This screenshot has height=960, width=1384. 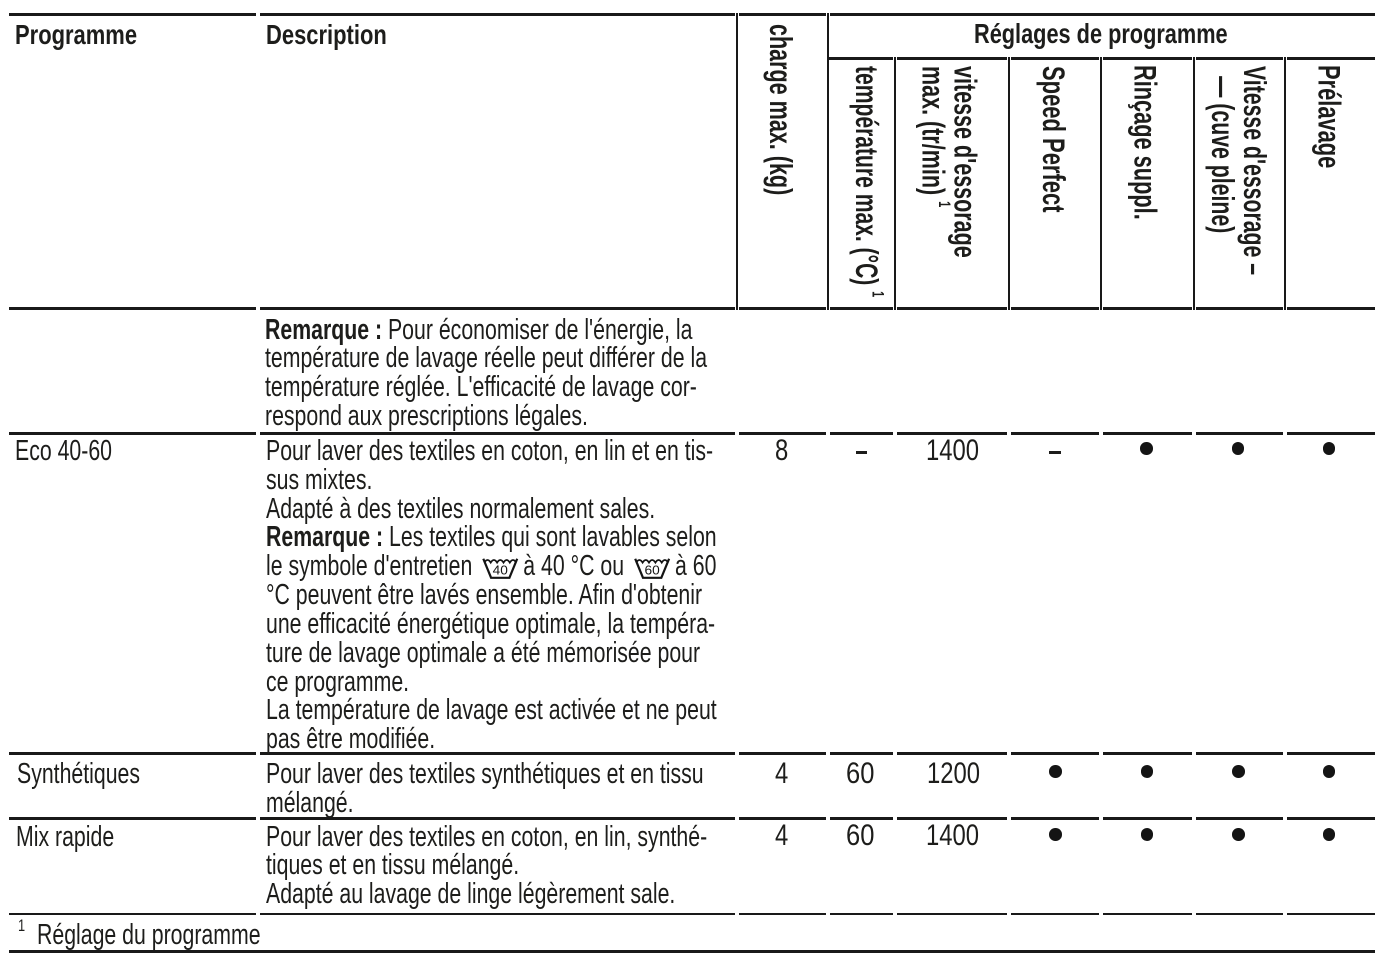 What do you see at coordinates (651, 570) in the screenshot?
I see `svg-text: 60` at bounding box center [651, 570].